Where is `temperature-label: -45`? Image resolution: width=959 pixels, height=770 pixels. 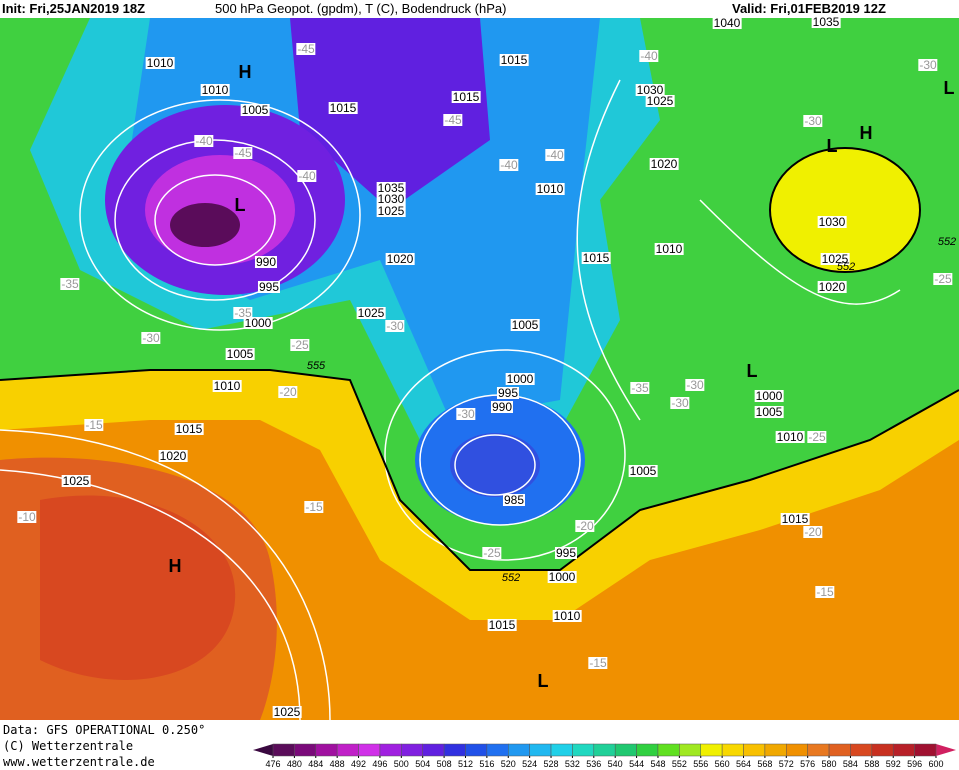 temperature-label: -45 is located at coordinates (306, 49).